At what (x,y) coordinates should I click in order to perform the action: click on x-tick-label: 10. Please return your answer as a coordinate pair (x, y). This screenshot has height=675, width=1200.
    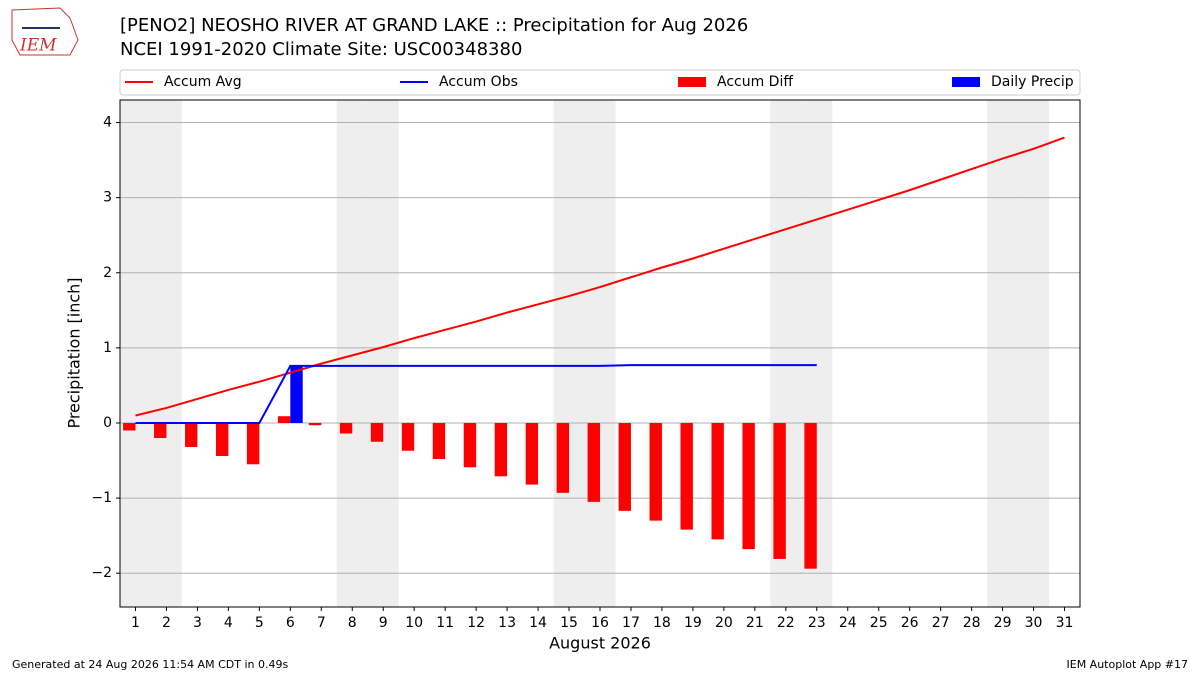
    Looking at the image, I should click on (414, 623).